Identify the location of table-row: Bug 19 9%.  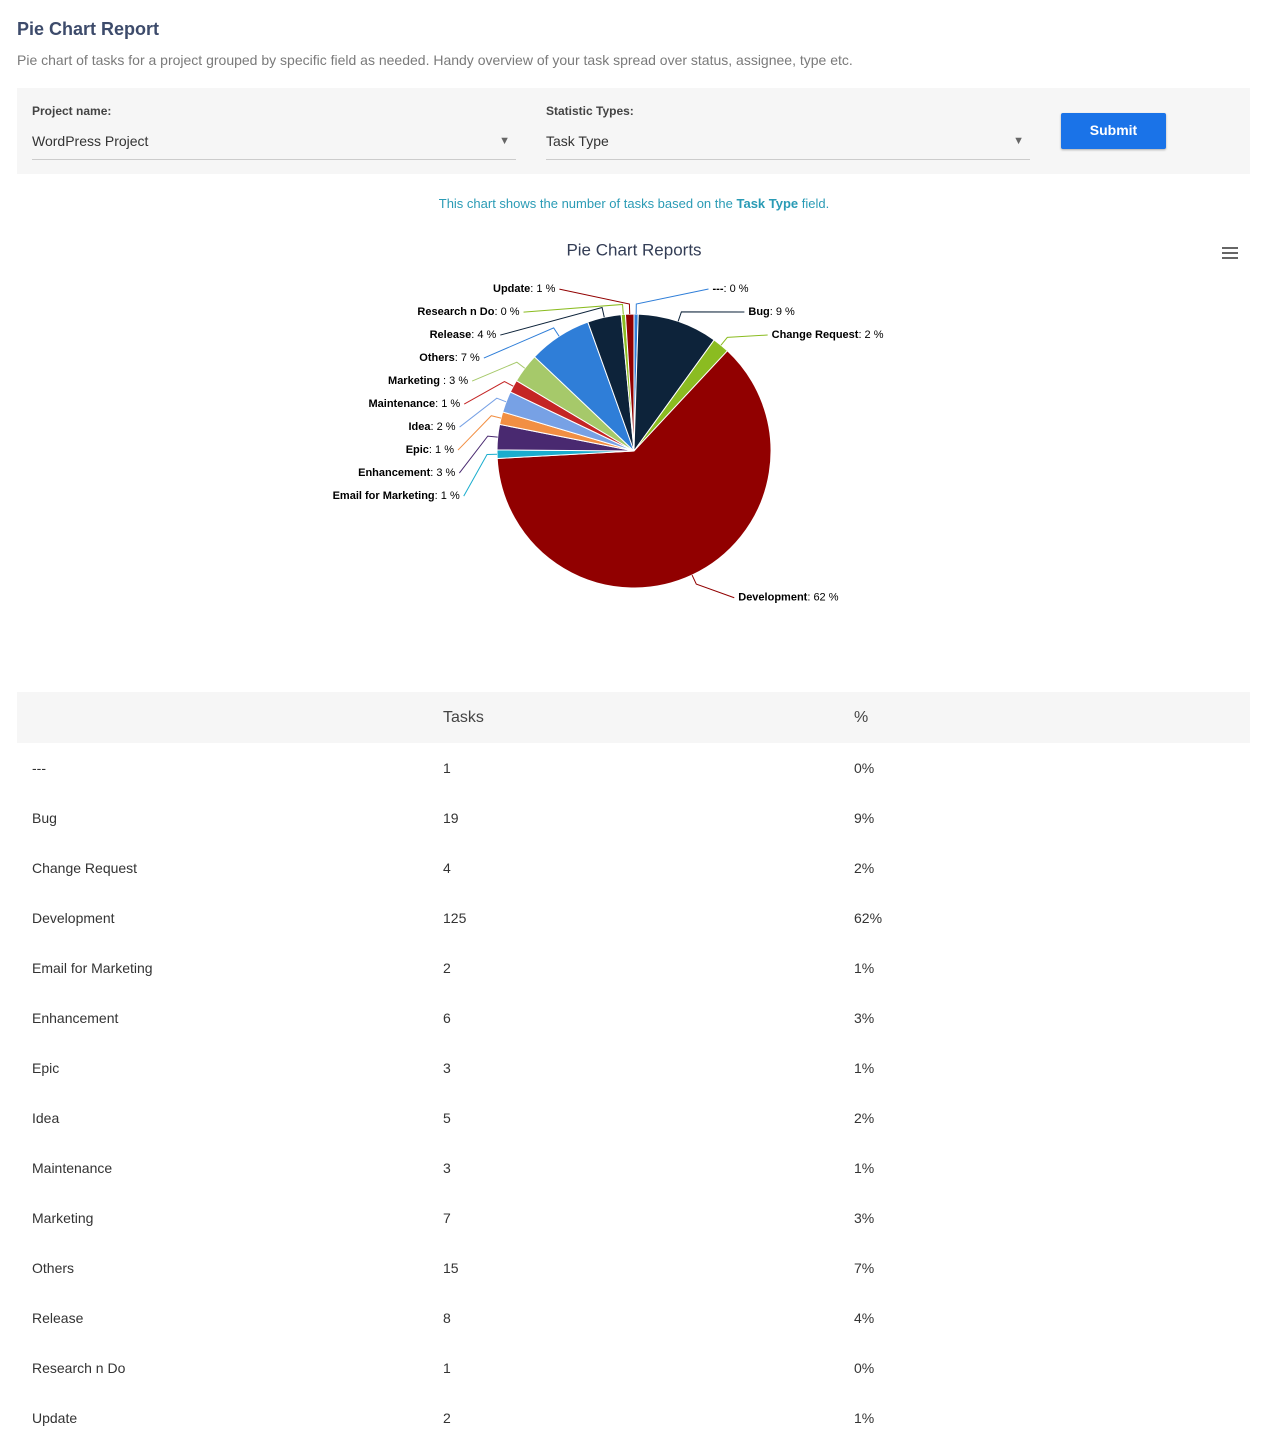
(633, 818).